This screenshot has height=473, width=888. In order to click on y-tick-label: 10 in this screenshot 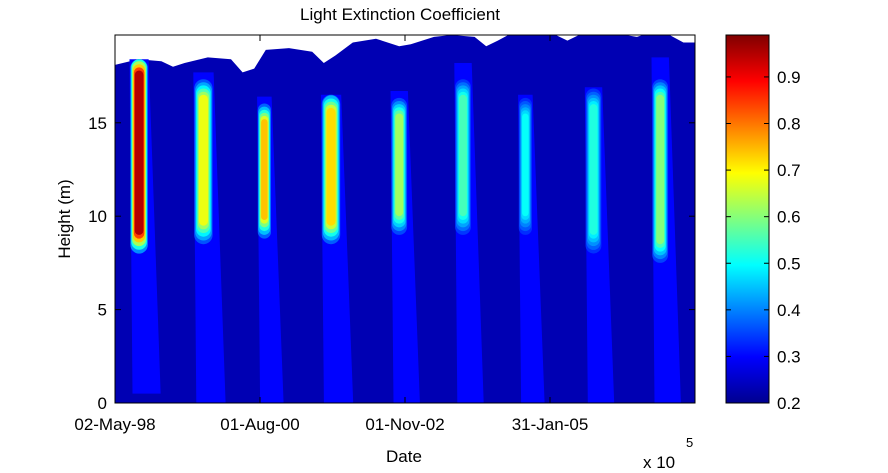, I will do `click(97, 216)`.